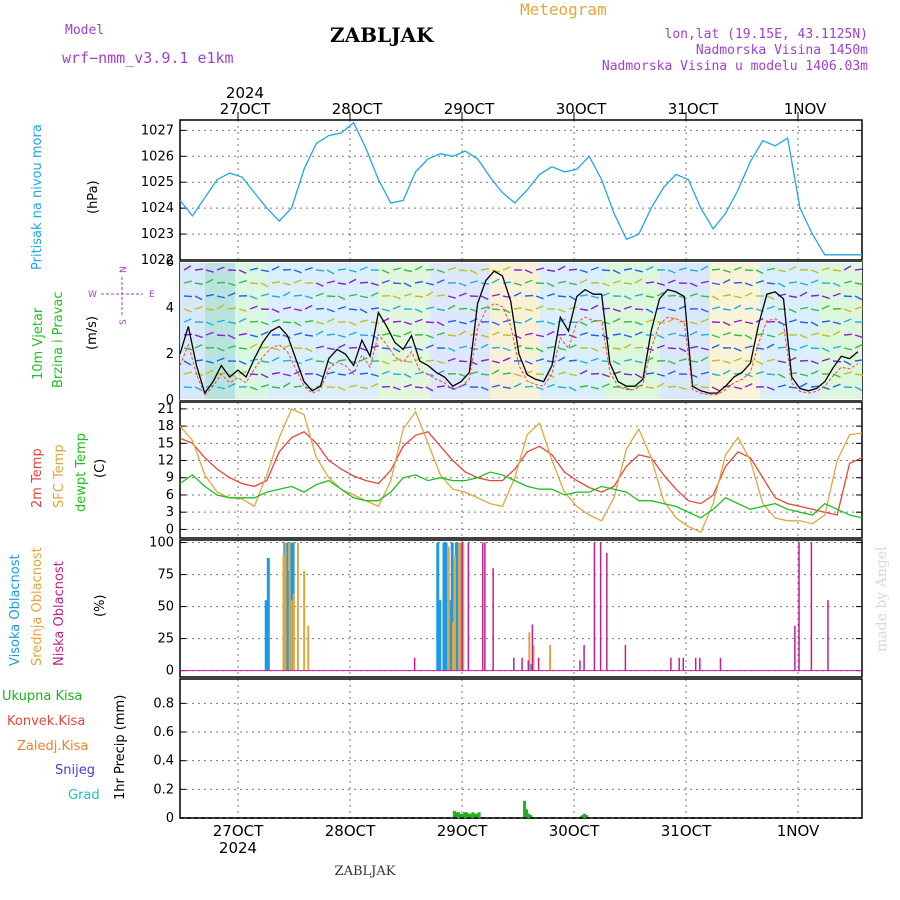  I want to click on precip-ytick-label: 0.2, so click(163, 789).